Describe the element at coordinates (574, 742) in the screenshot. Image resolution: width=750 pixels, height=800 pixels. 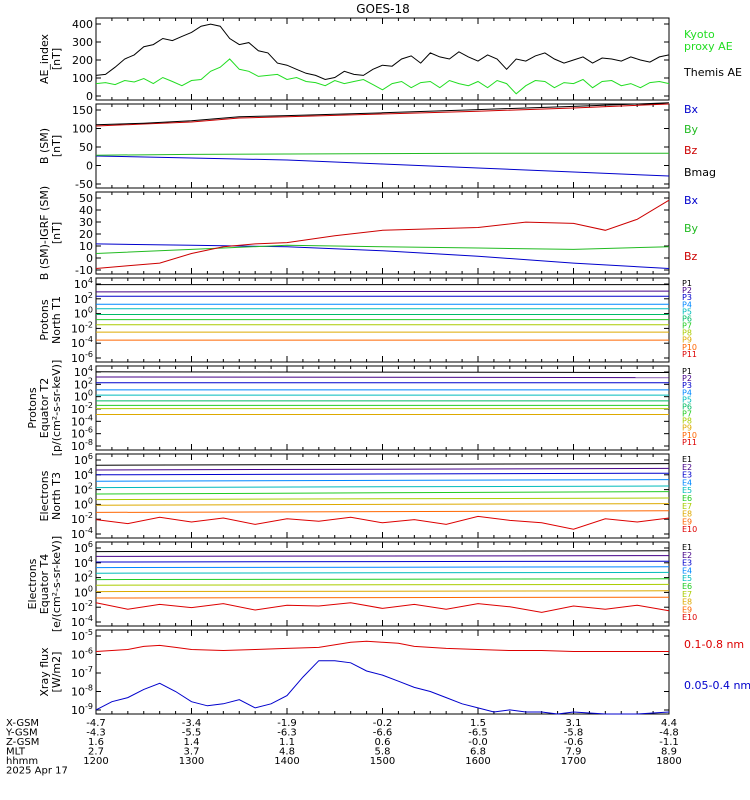
I see `axis-row-value: -0.6` at that location.